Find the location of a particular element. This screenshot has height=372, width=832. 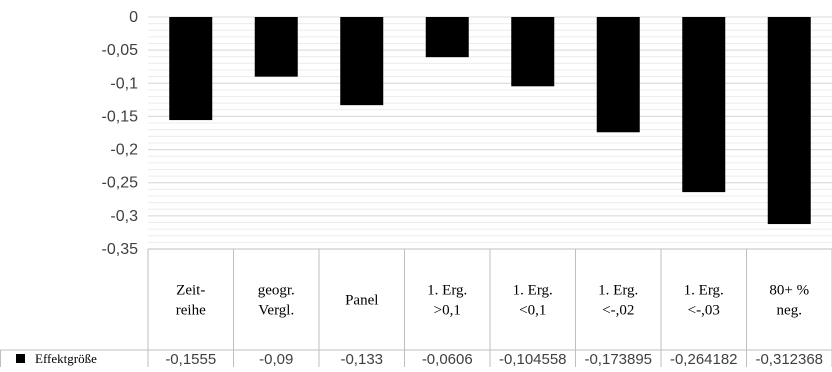

x-tick-label: Panel is located at coordinates (361, 301).